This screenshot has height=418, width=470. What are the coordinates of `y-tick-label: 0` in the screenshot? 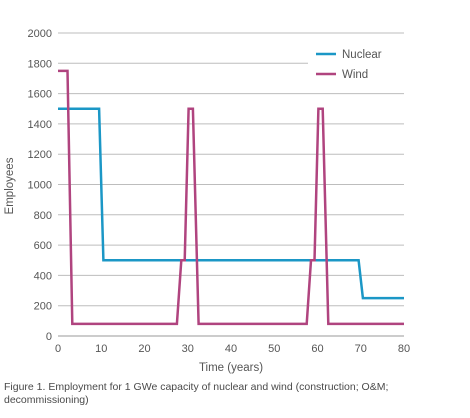 It's located at (49, 337).